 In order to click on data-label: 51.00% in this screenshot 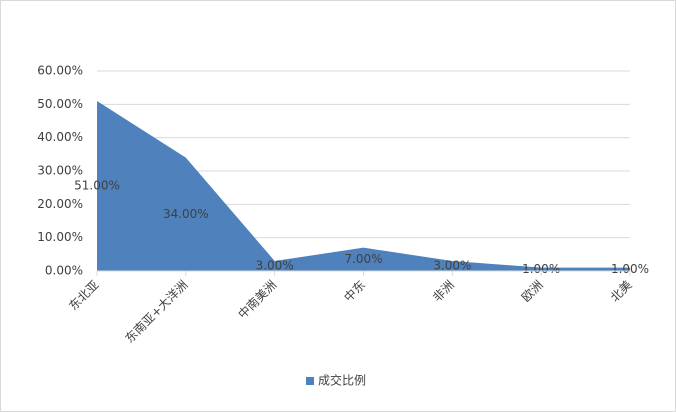, I will do `click(97, 186)`.